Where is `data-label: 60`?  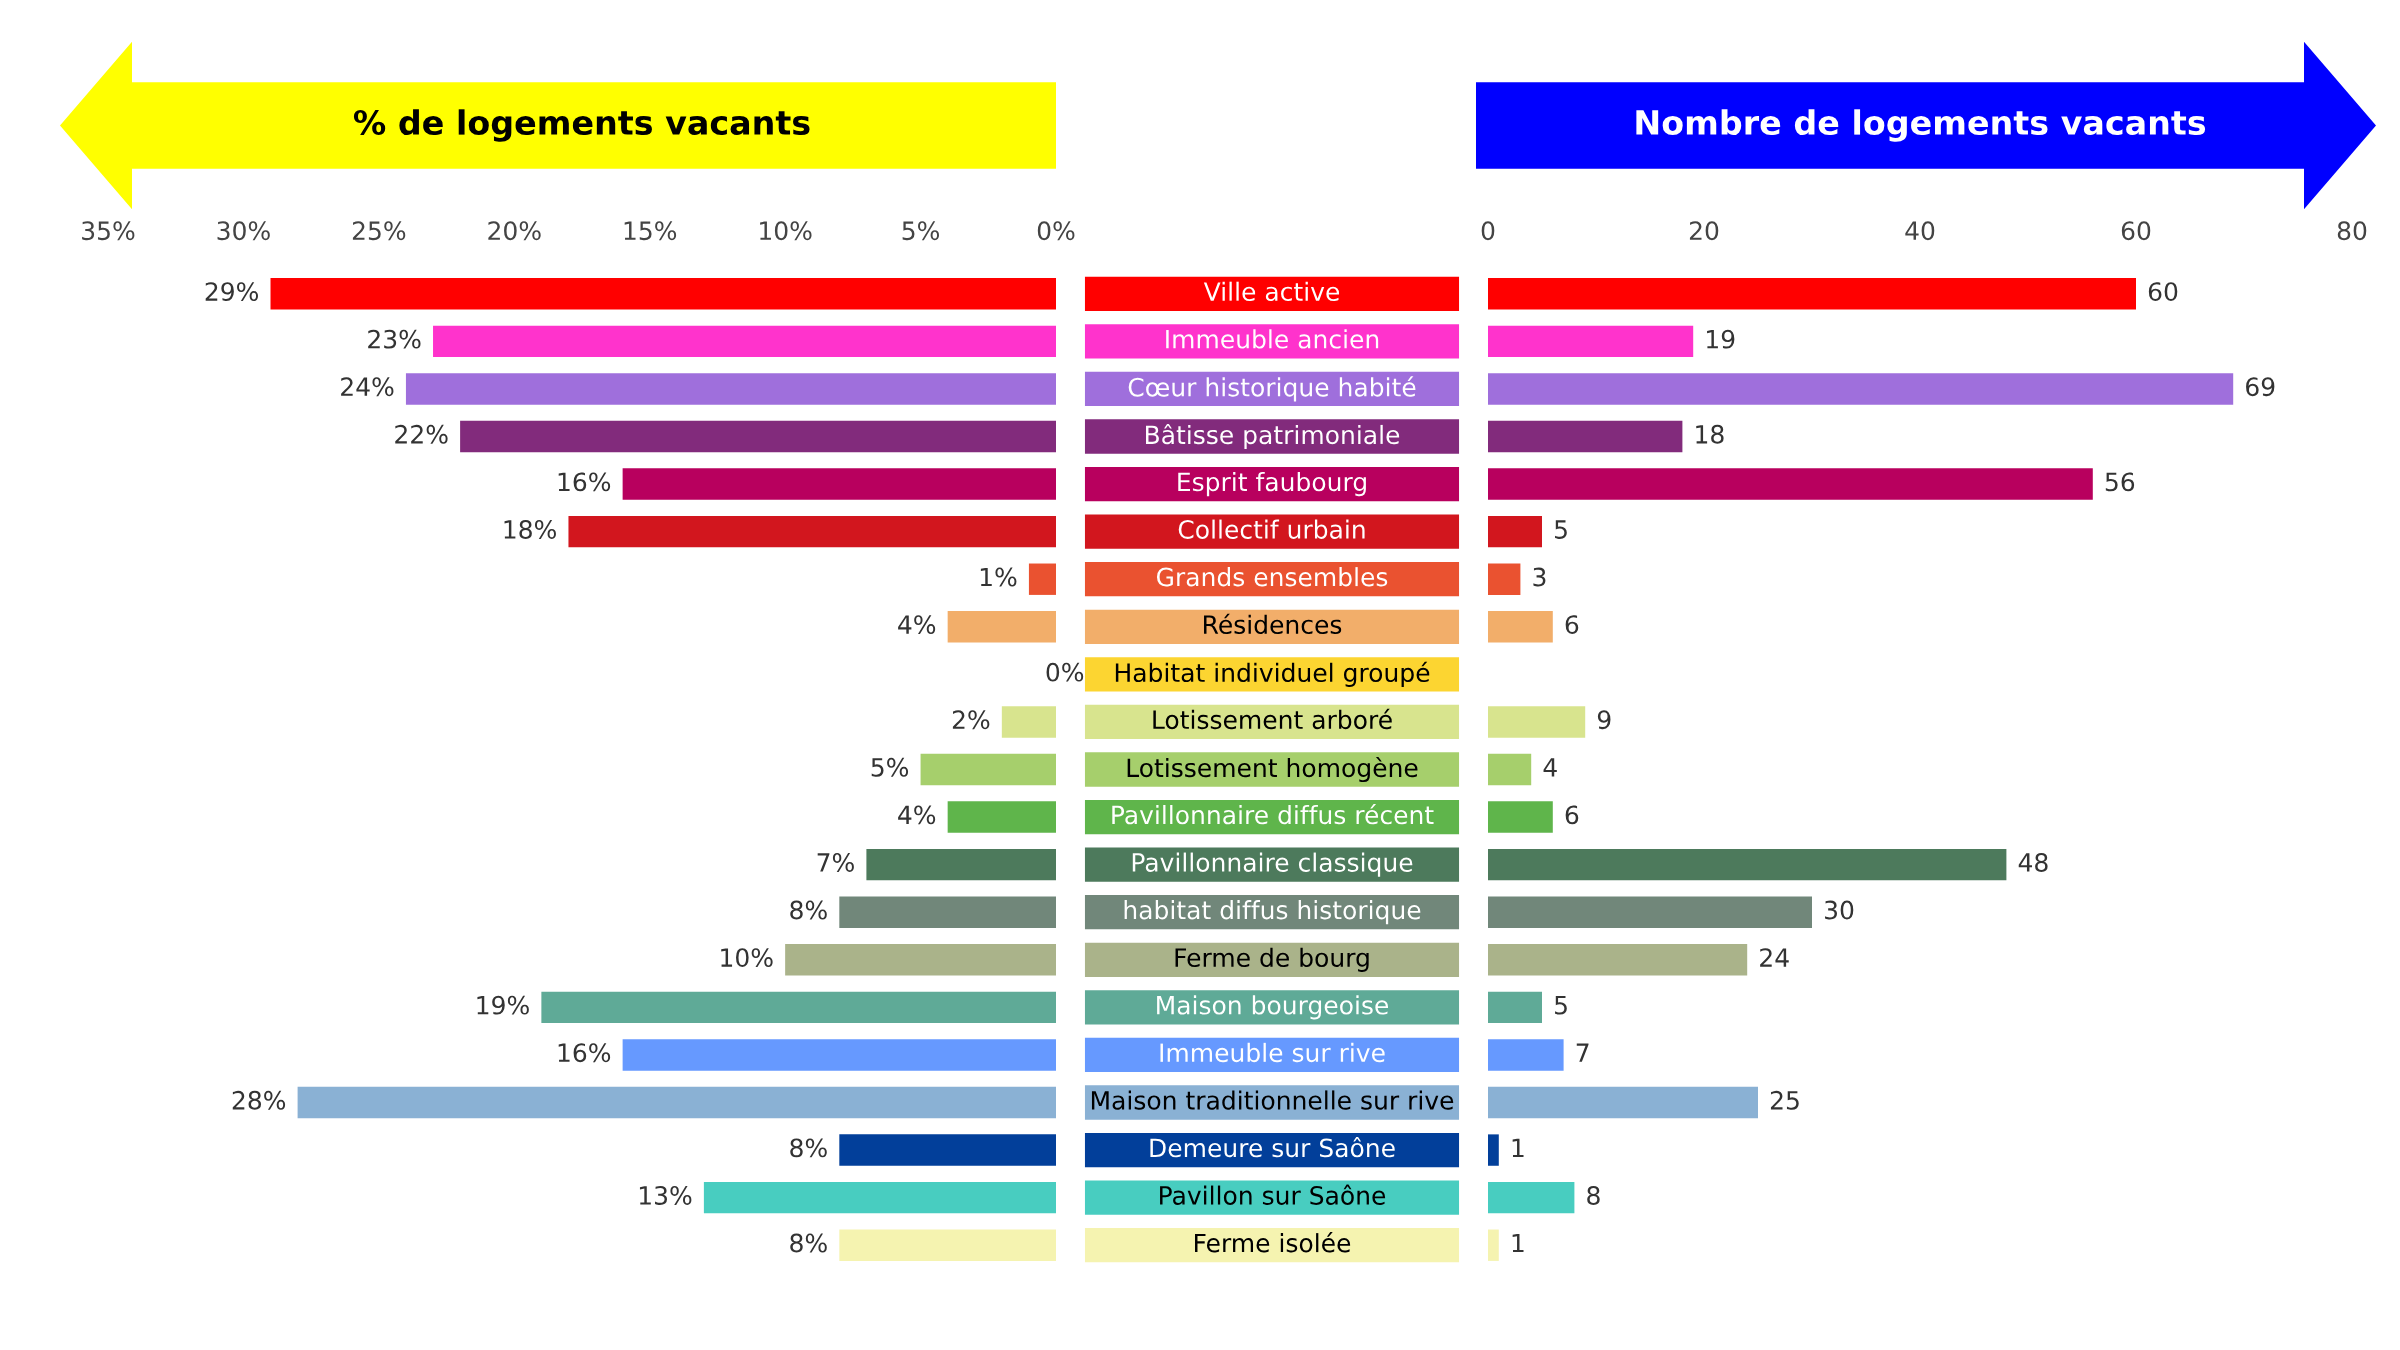
data-label: 60 is located at coordinates (2163, 292).